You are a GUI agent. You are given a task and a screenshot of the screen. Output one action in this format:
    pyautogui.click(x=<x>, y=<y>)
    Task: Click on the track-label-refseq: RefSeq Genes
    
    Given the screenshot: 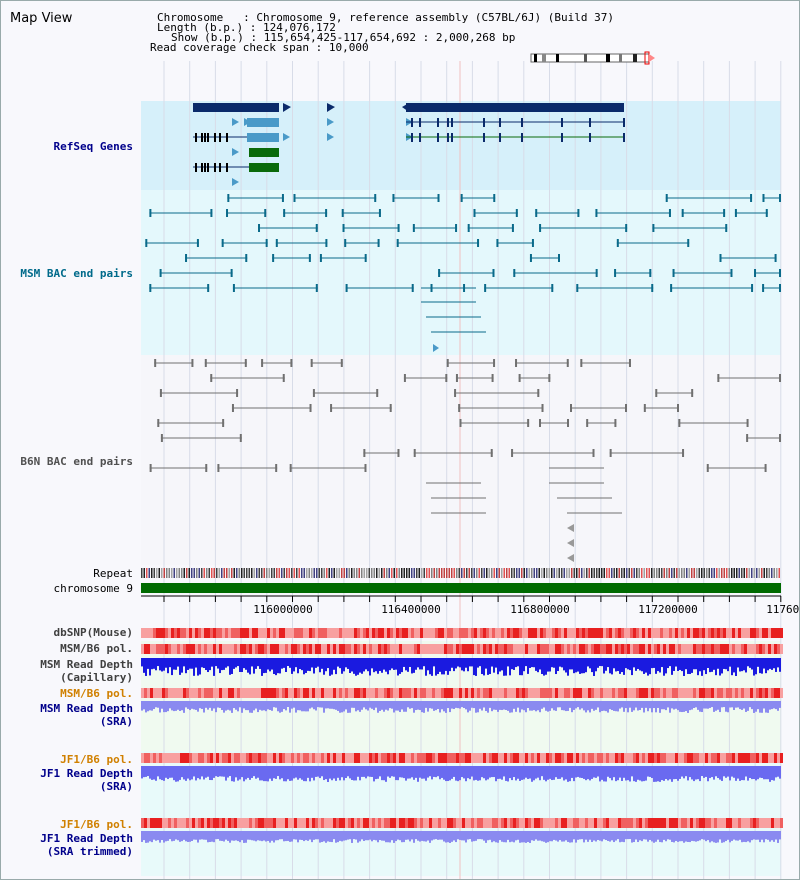 What is the action you would take?
    pyautogui.click(x=93, y=146)
    